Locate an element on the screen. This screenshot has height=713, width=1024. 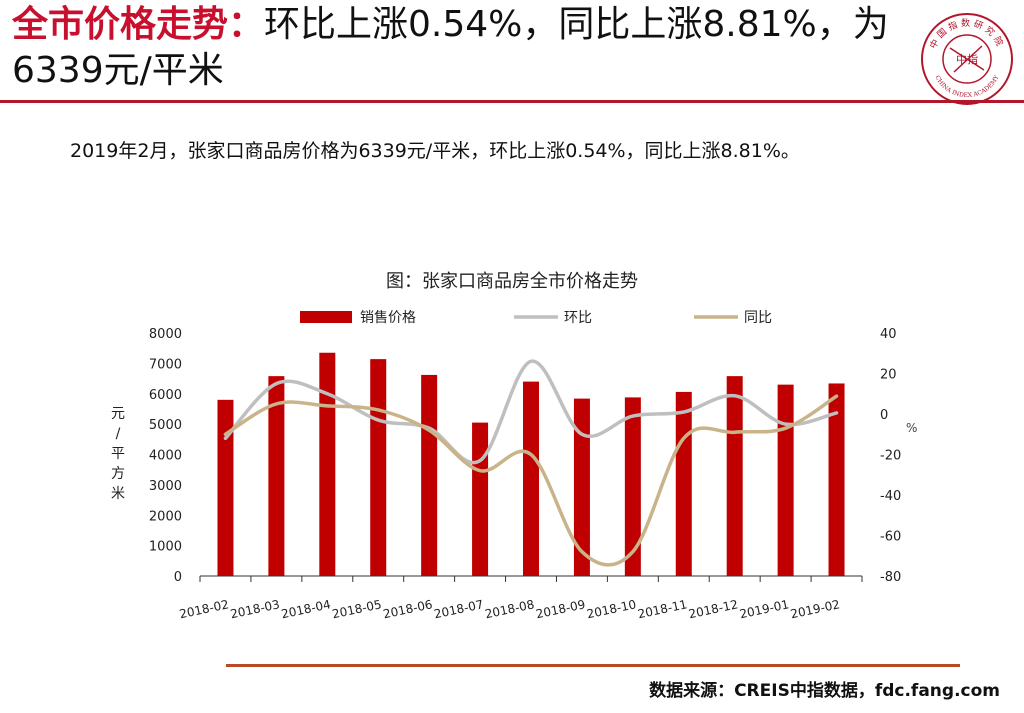
page-headline: 全市价格走势：环比上涨0.54%，同比上涨8.81%，为6339元/平米 is located at coordinates (452, 48).